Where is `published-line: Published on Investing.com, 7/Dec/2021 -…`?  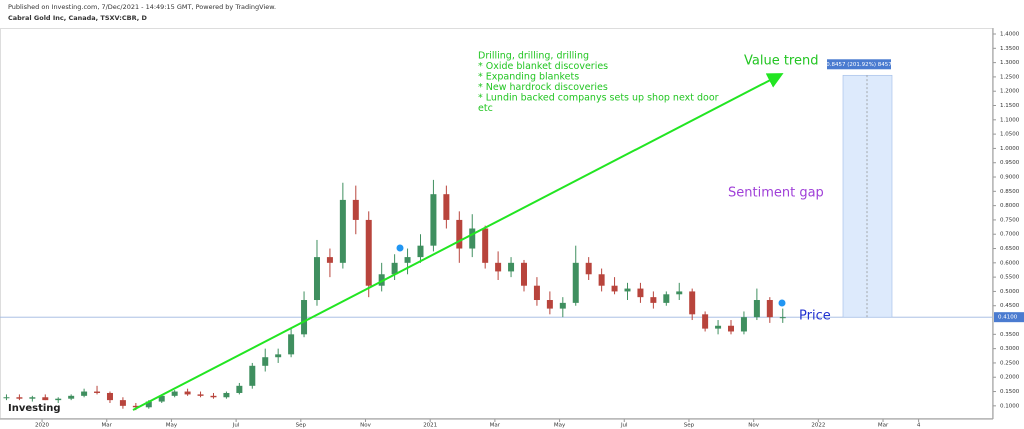
published-line: Published on Investing.com, 7/Dec/2021 -… is located at coordinates (142, 7).